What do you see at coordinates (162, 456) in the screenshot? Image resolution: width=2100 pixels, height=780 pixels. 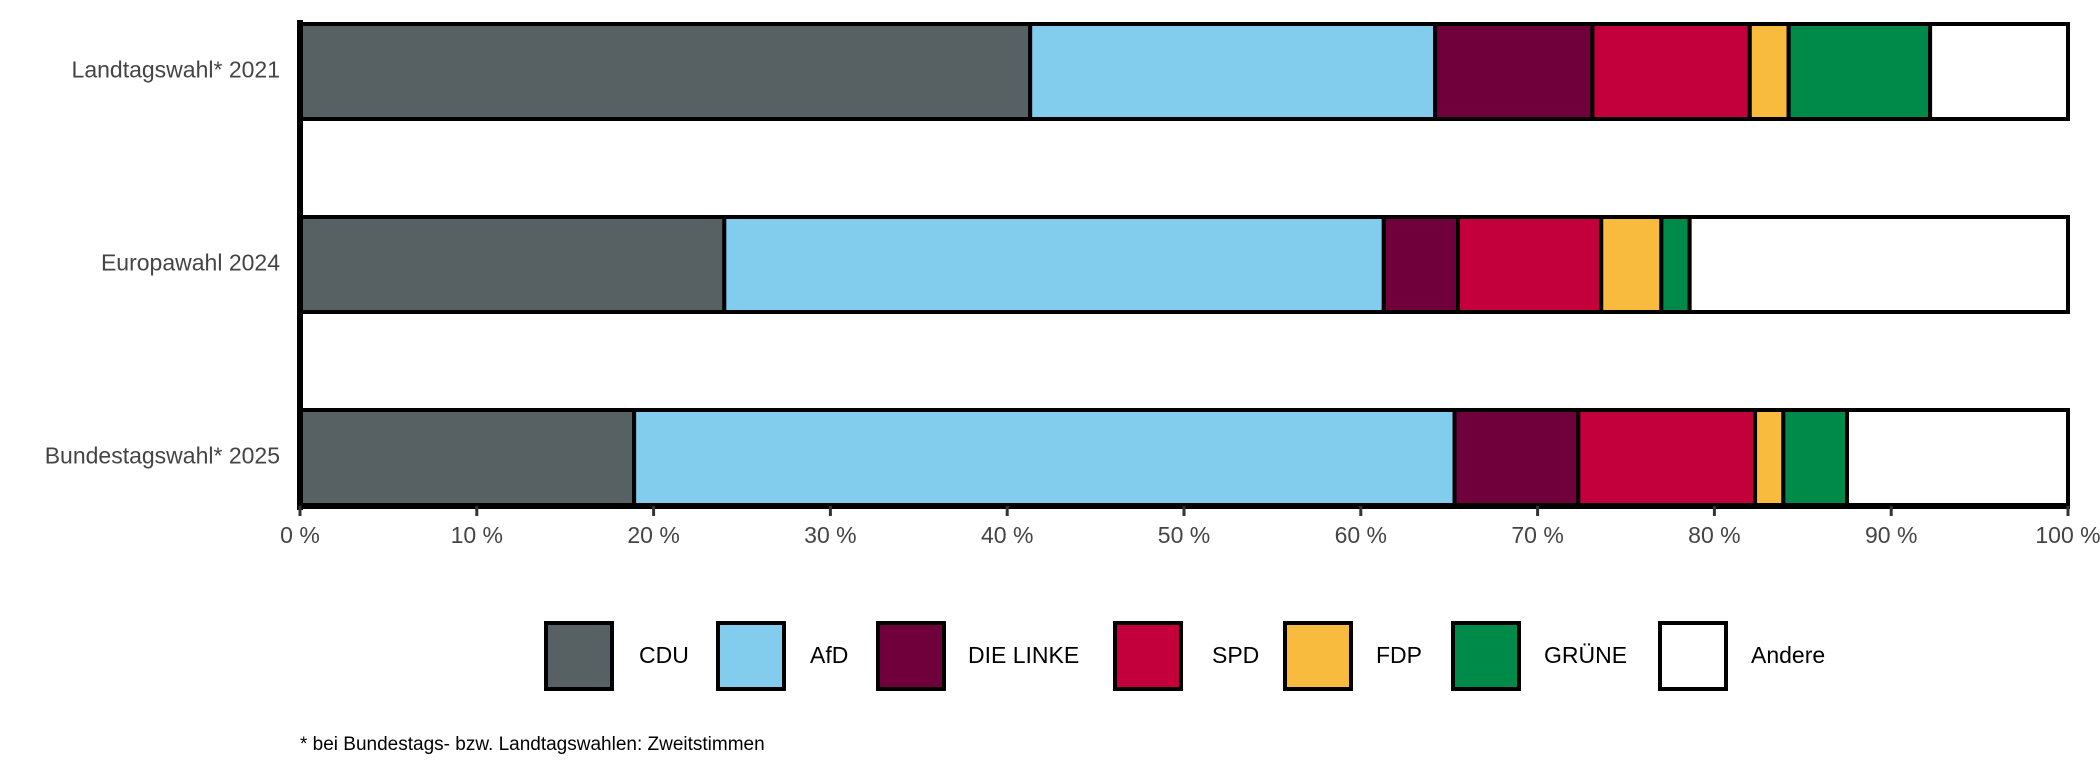 I see `y-tick-label: Bundestagswahl* 2025` at bounding box center [162, 456].